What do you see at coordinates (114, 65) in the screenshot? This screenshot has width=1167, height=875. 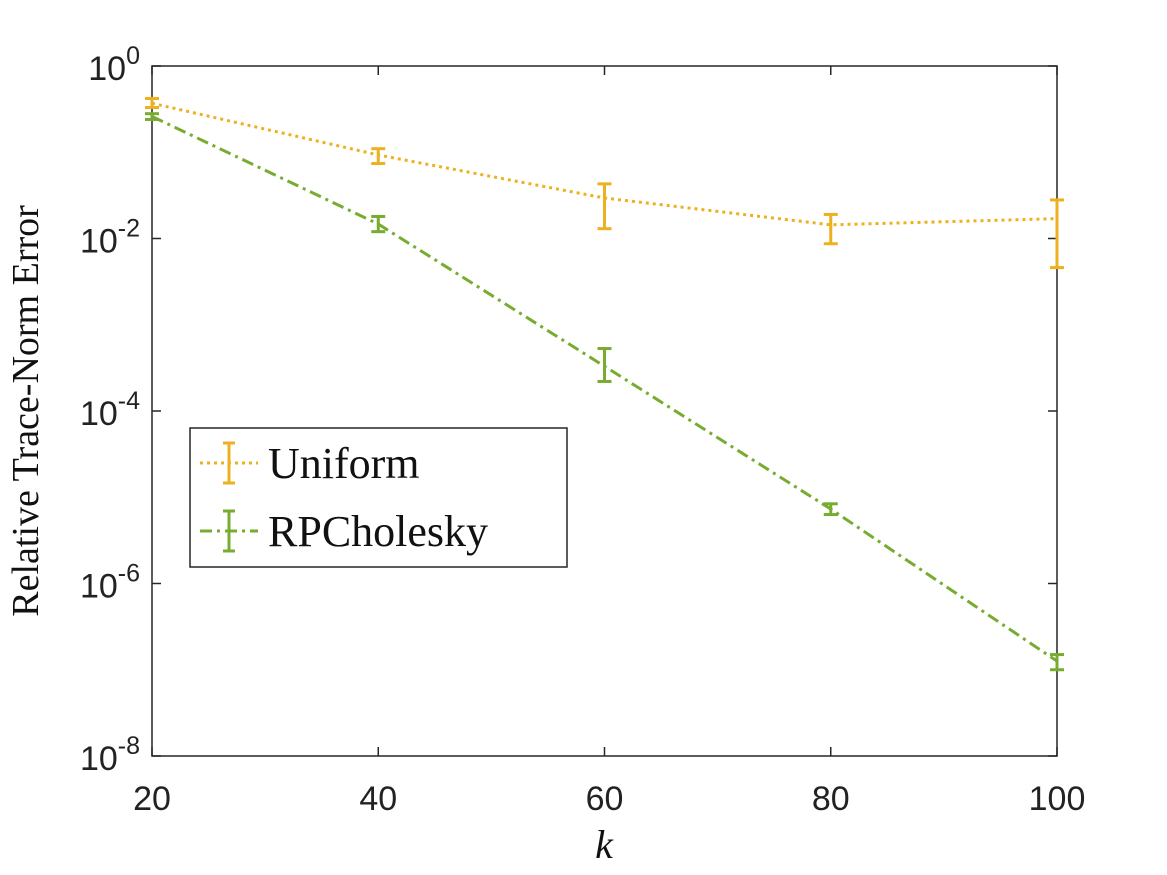 I see `y-tick-label: 10⁰` at bounding box center [114, 65].